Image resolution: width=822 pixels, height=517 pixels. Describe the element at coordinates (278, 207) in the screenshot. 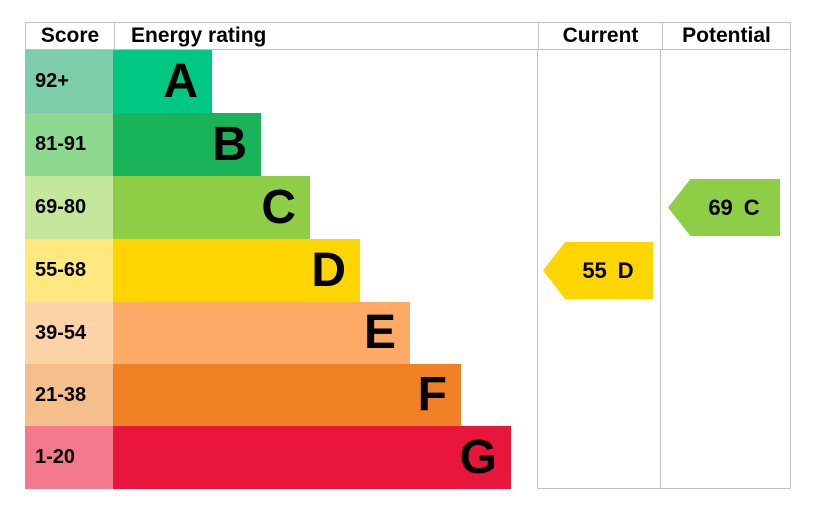

I see `band-letter: C` at that location.